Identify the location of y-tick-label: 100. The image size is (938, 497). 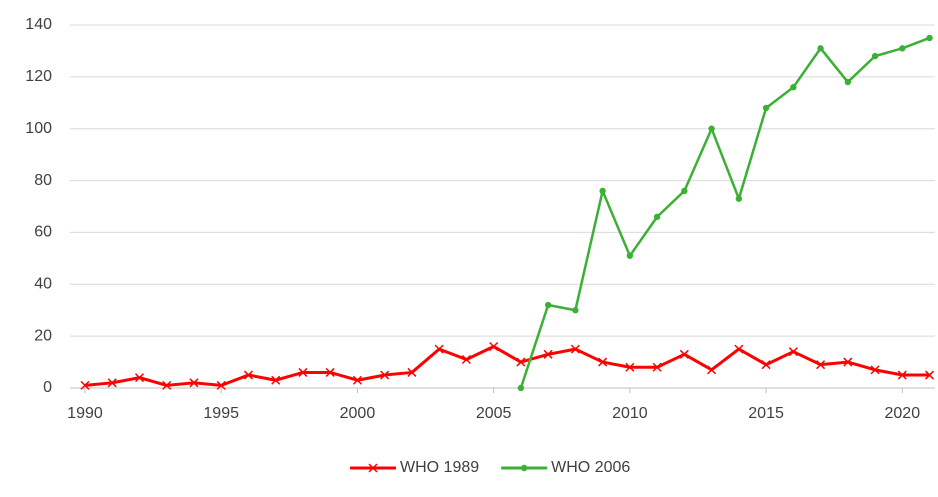
(38, 128).